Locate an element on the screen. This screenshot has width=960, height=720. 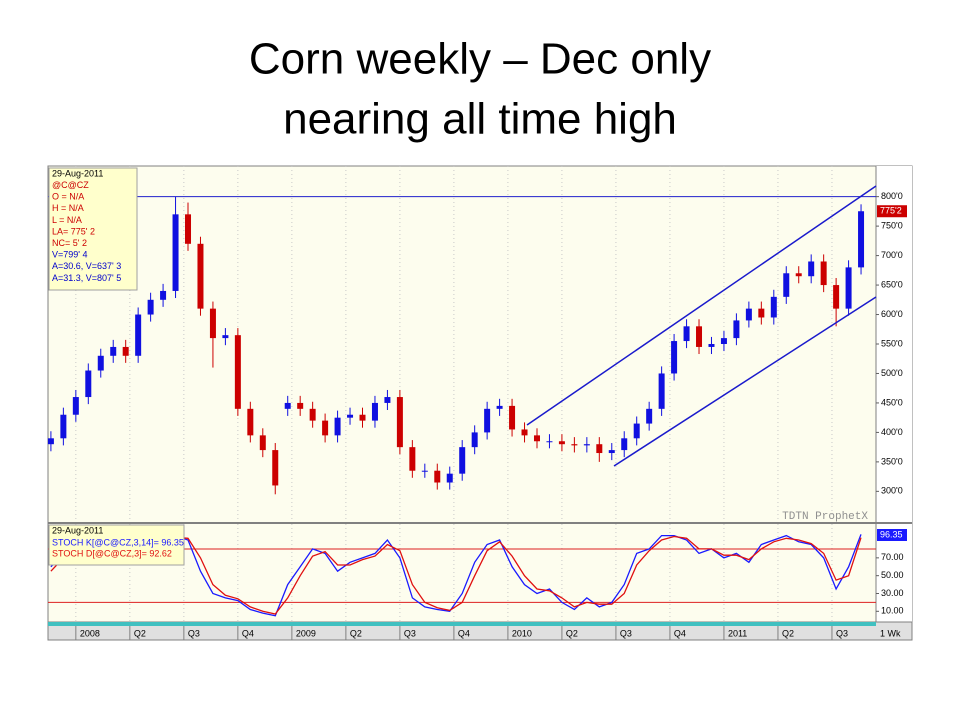
y-tick-label: 800'0 is located at coordinates (892, 196).